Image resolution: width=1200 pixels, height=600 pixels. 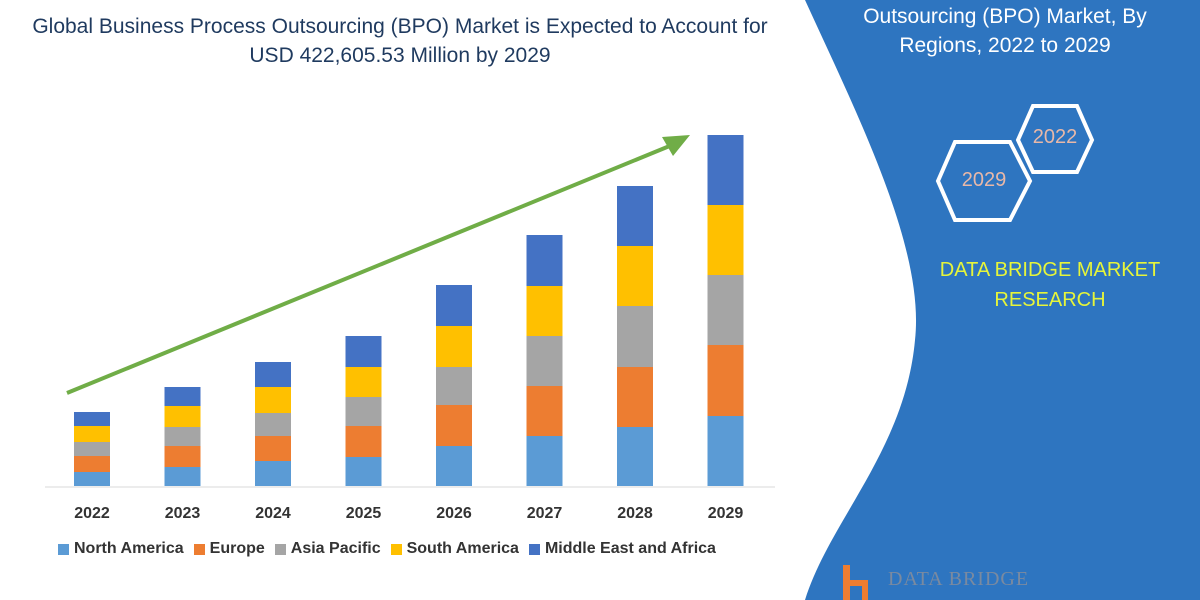 What do you see at coordinates (273, 513) in the screenshot?
I see `x-tick-label: 2024` at bounding box center [273, 513].